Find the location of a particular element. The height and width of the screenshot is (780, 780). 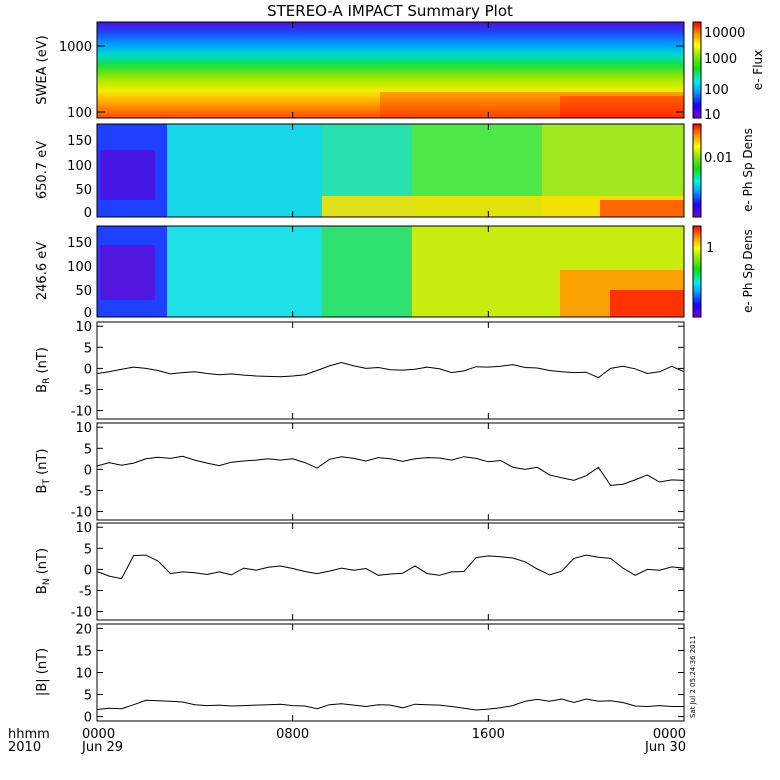

pad246-panel: 246.6 eV 0 50 100 150 1 e- Ph Sp Dens is located at coordinates (395, 273).